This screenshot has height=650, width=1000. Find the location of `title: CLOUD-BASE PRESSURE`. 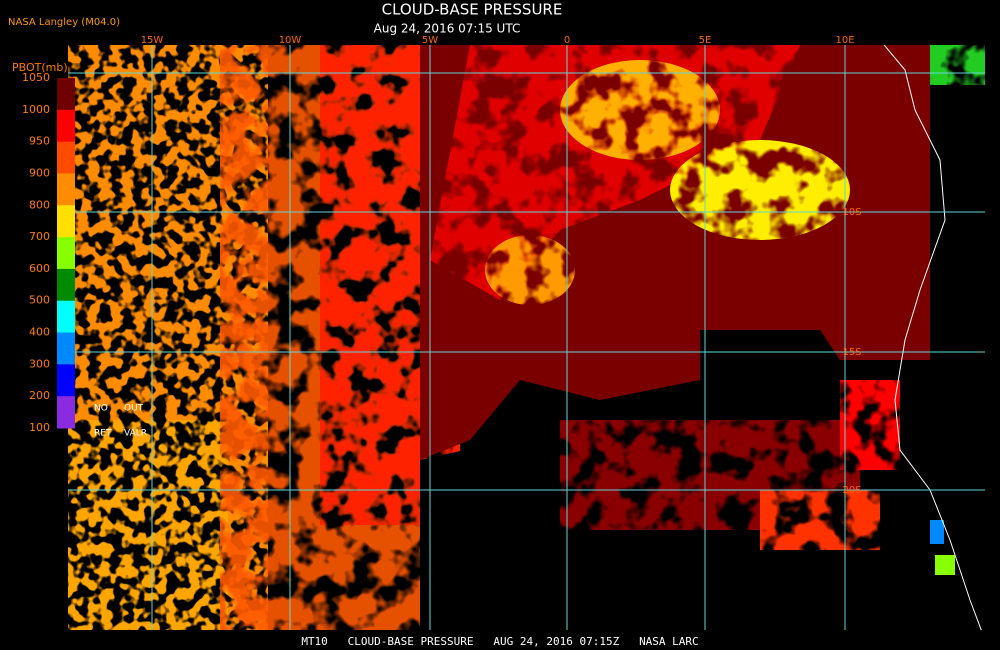

title: CLOUD-BASE PRESSURE is located at coordinates (472, 10).